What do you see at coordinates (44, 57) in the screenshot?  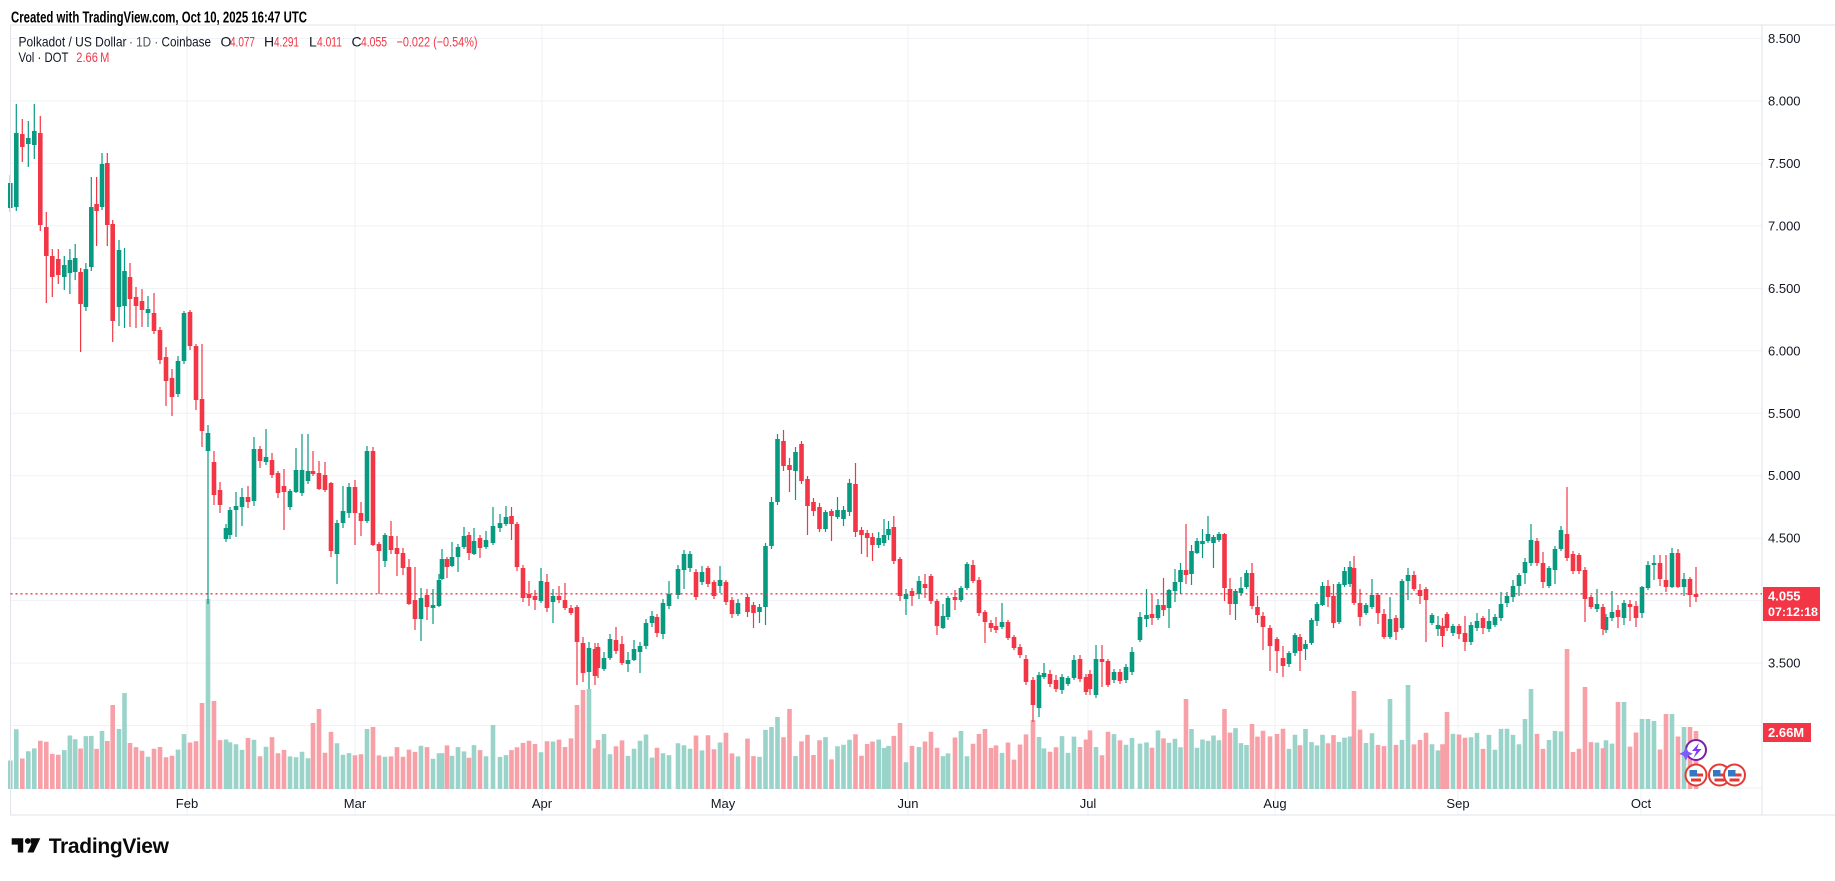 I see `svg-text: Vol · DOT` at bounding box center [44, 57].